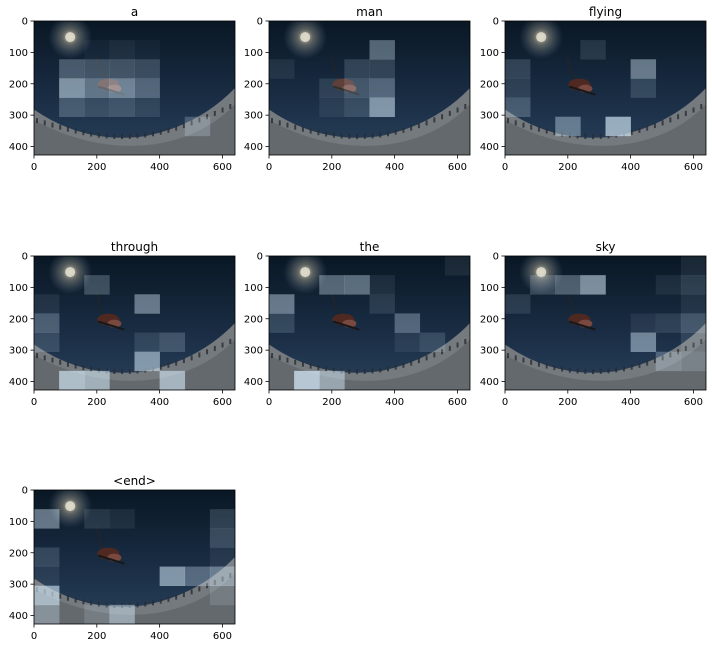  I want to click on panel-title: sky, so click(606, 247).